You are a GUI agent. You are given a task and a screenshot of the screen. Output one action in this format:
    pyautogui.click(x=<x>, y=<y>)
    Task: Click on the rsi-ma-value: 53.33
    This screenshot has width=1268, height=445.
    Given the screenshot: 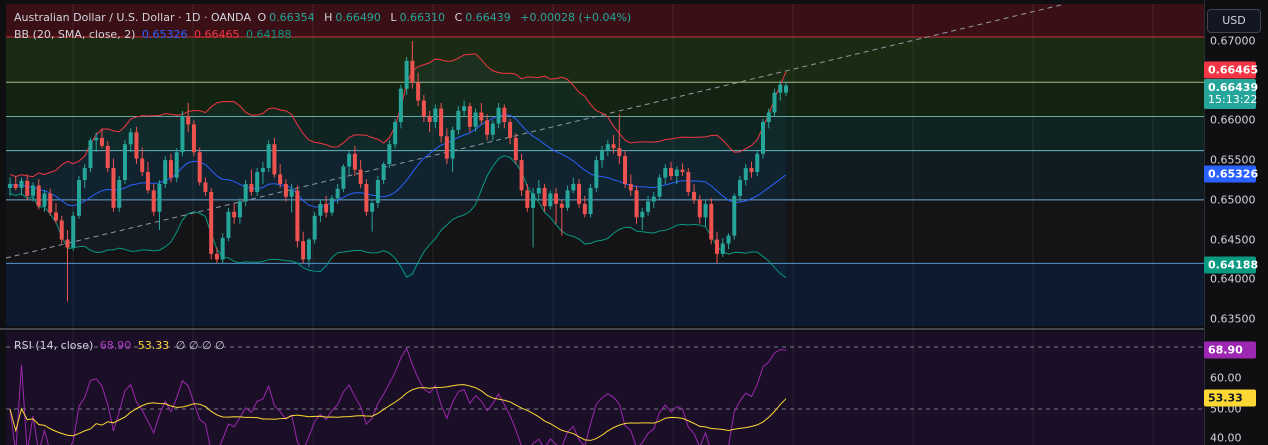 What is the action you would take?
    pyautogui.click(x=153, y=345)
    